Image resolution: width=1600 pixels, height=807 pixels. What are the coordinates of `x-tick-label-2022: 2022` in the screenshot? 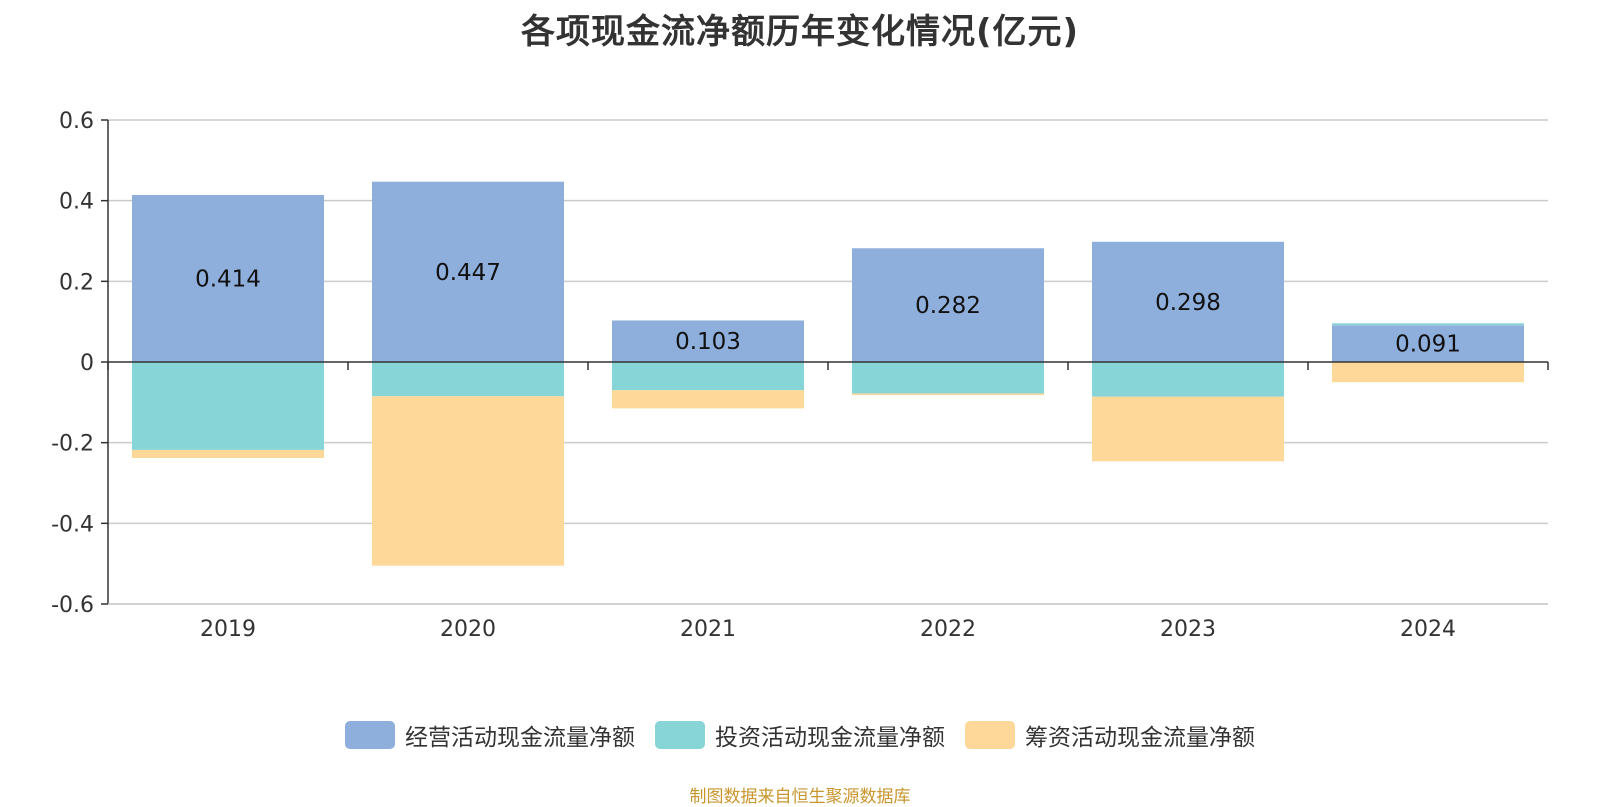 It's located at (948, 629).